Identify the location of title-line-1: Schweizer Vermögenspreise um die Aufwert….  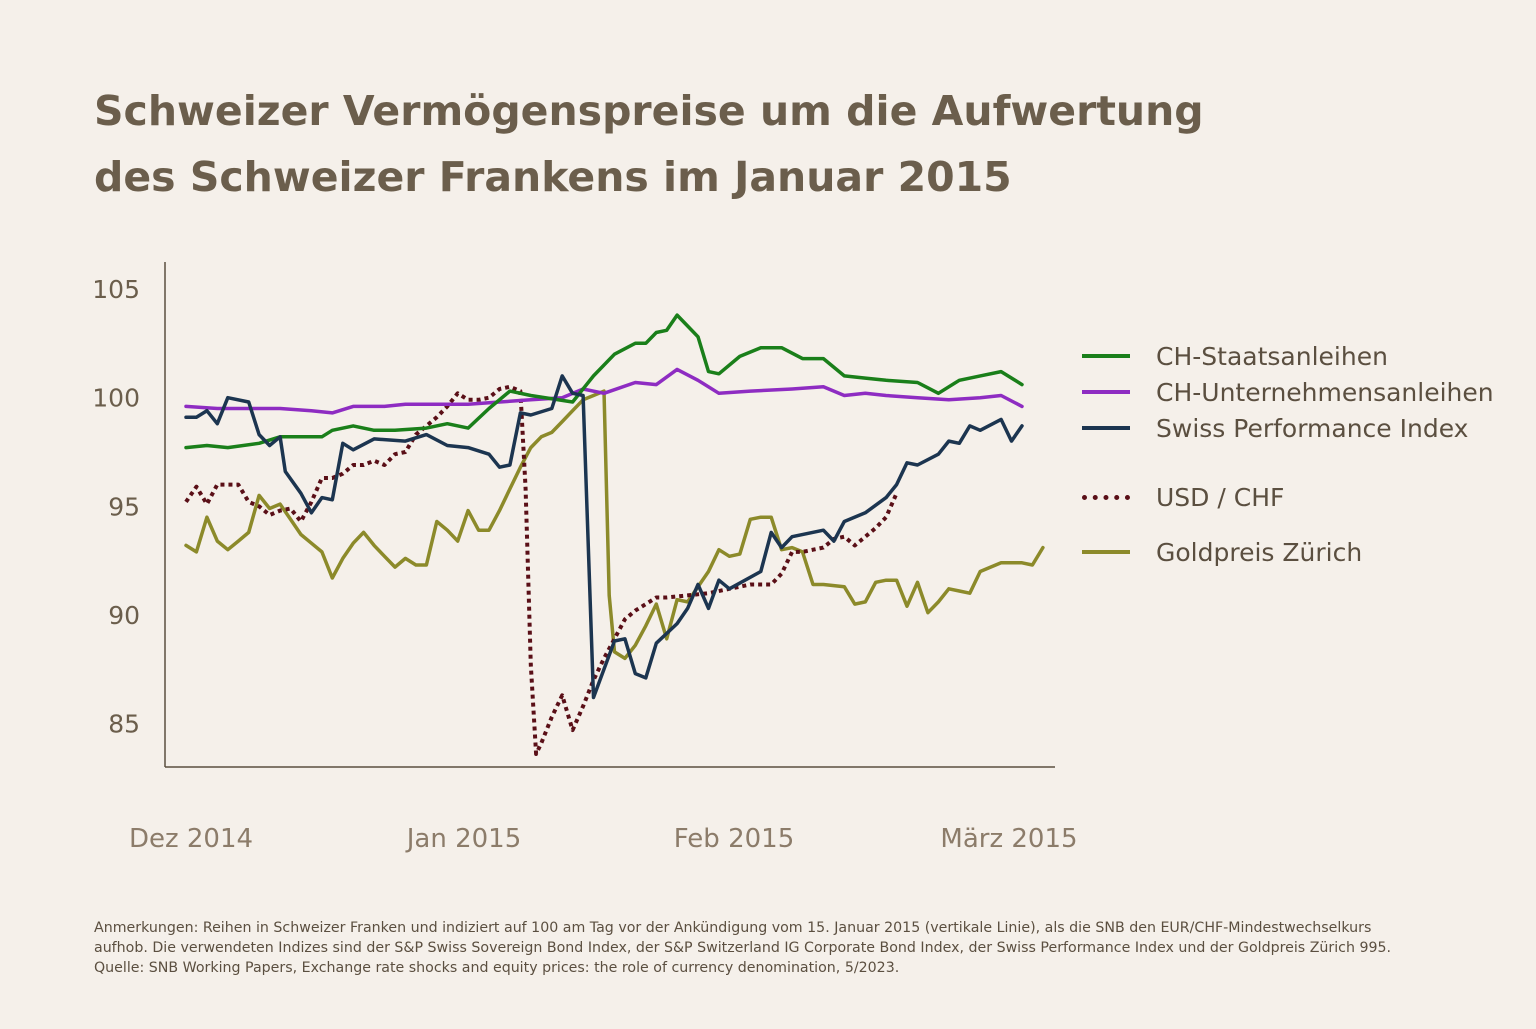
(649, 111).